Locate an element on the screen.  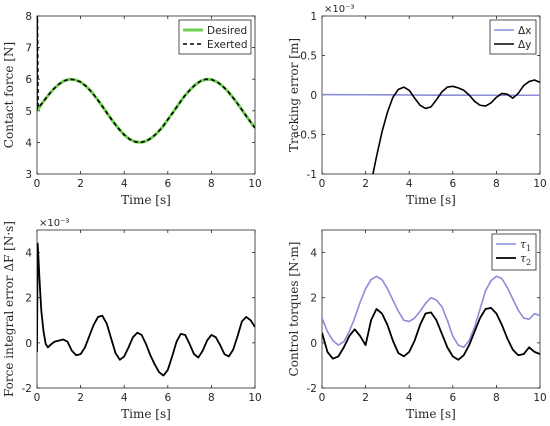
legend-label: τ2 is located at coordinates (525, 259).